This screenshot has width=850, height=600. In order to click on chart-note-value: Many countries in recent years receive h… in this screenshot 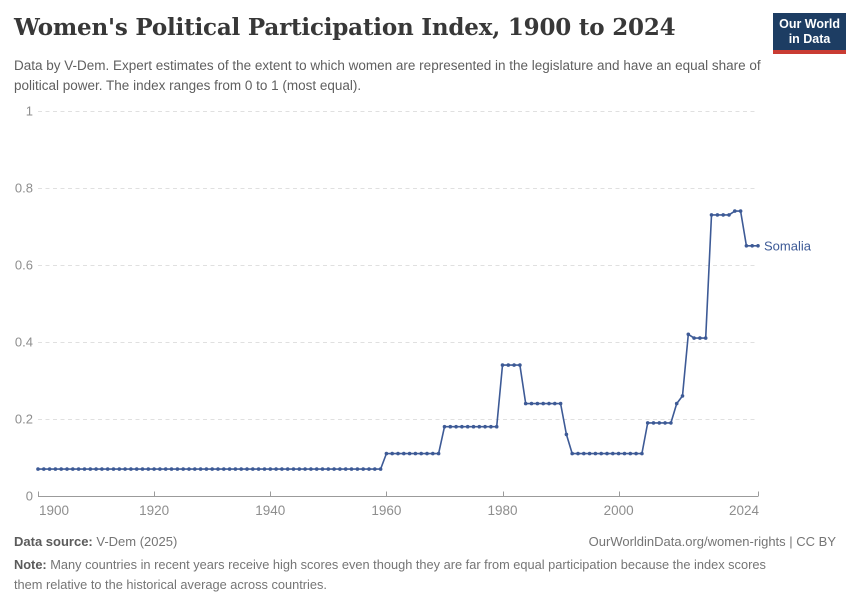, I will do `click(390, 574)`.